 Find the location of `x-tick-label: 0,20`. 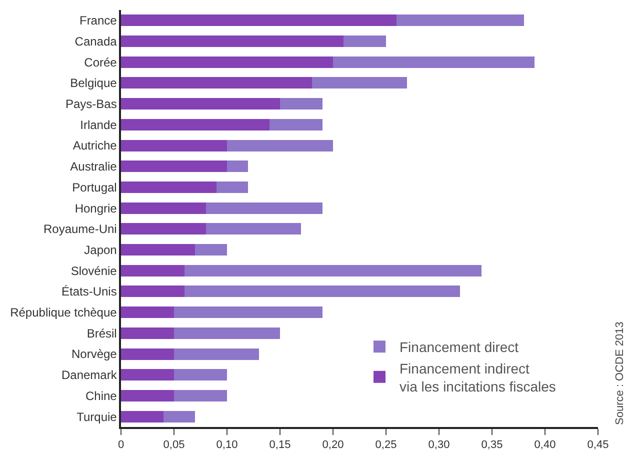

x-tick-label: 0,20 is located at coordinates (333, 444).